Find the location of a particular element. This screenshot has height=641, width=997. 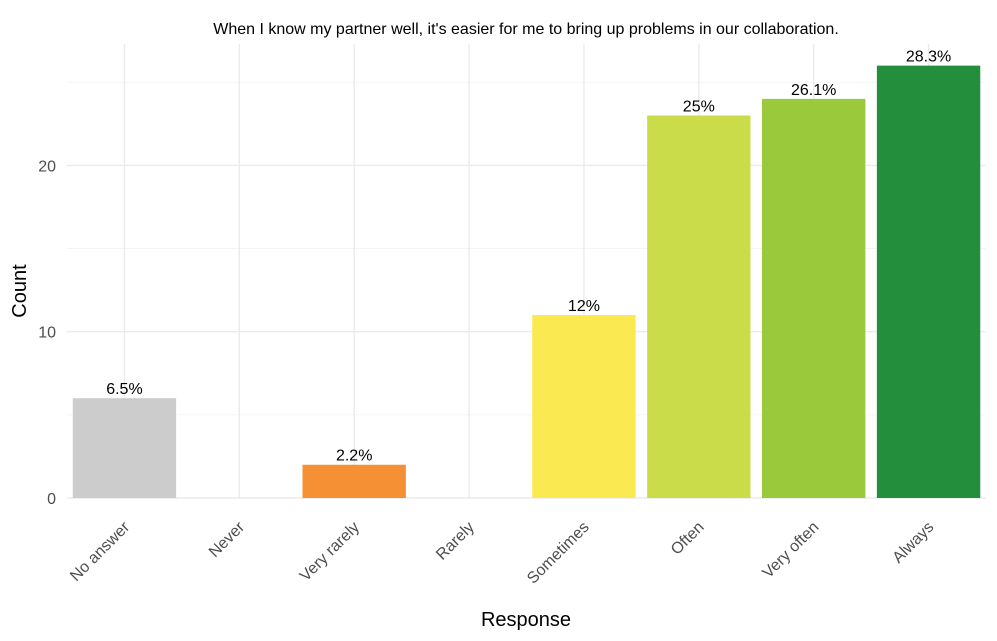

data-label: 28.3% is located at coordinates (928, 57).